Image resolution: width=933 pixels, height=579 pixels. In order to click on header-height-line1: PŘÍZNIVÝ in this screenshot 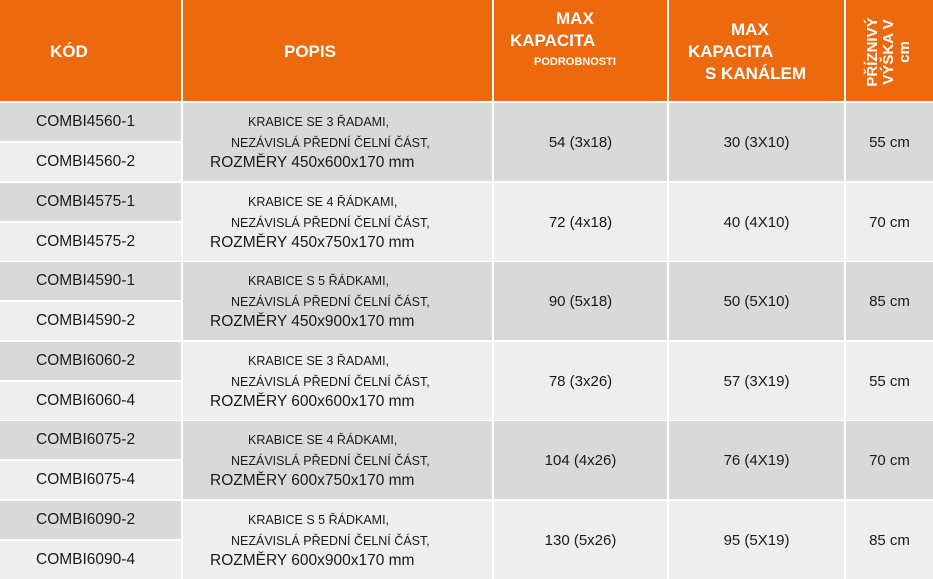, I will do `click(872, 52)`.